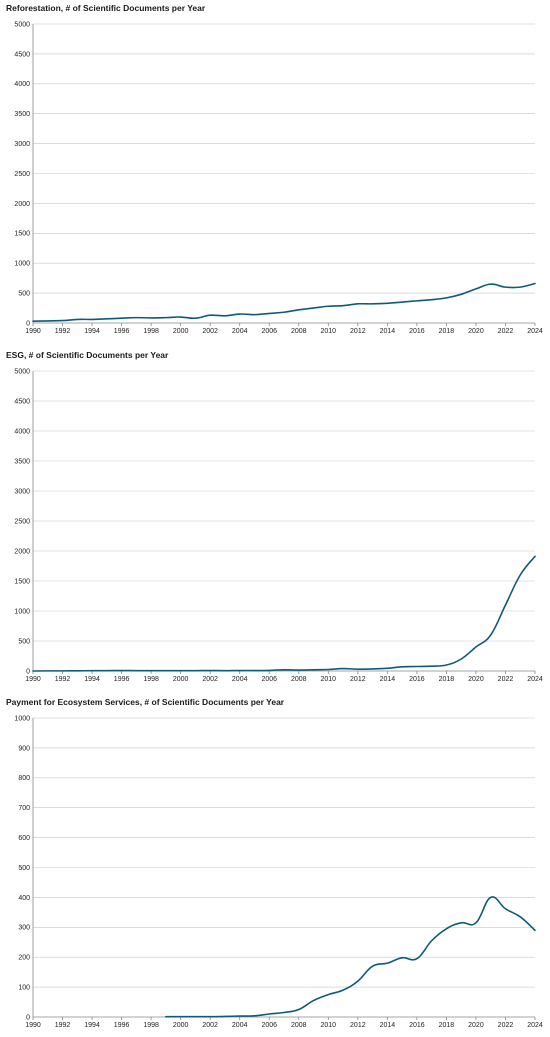 The height and width of the screenshot is (1037, 550). Describe the element at coordinates (24, 748) in the screenshot. I see `y-tick-label: 900` at that location.